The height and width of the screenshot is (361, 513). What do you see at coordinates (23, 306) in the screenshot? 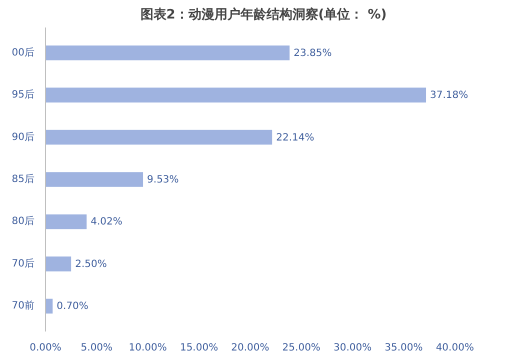
I see `y-tick-label: 70前` at bounding box center [23, 306].